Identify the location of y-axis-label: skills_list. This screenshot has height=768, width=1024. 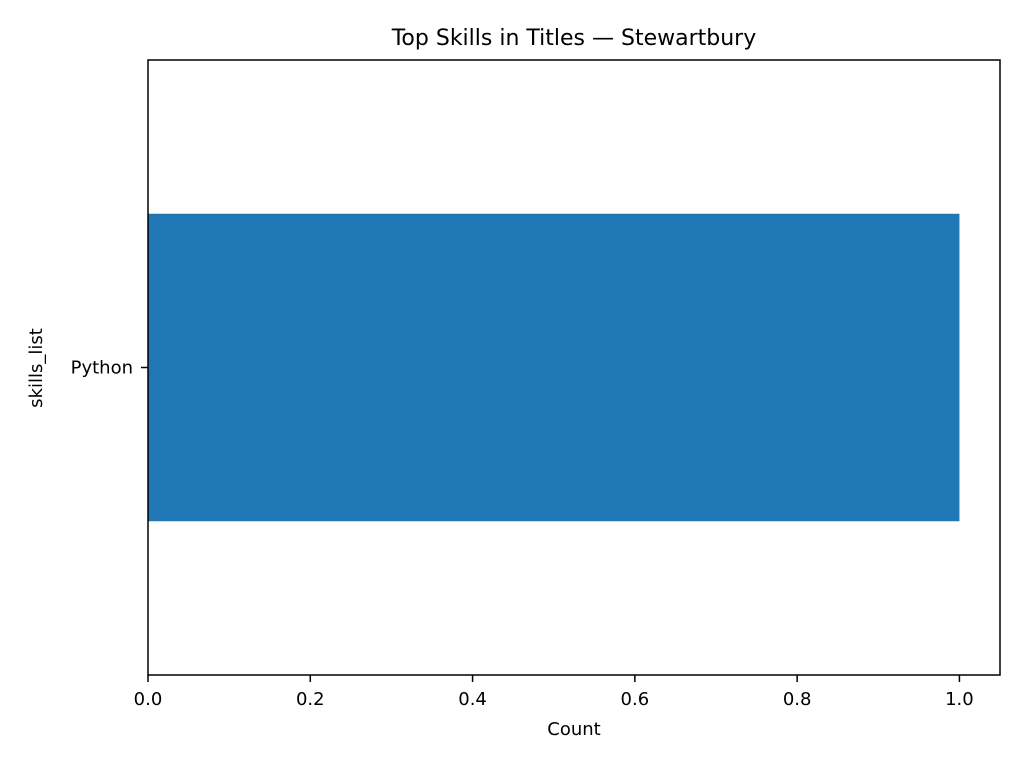
(36, 368).